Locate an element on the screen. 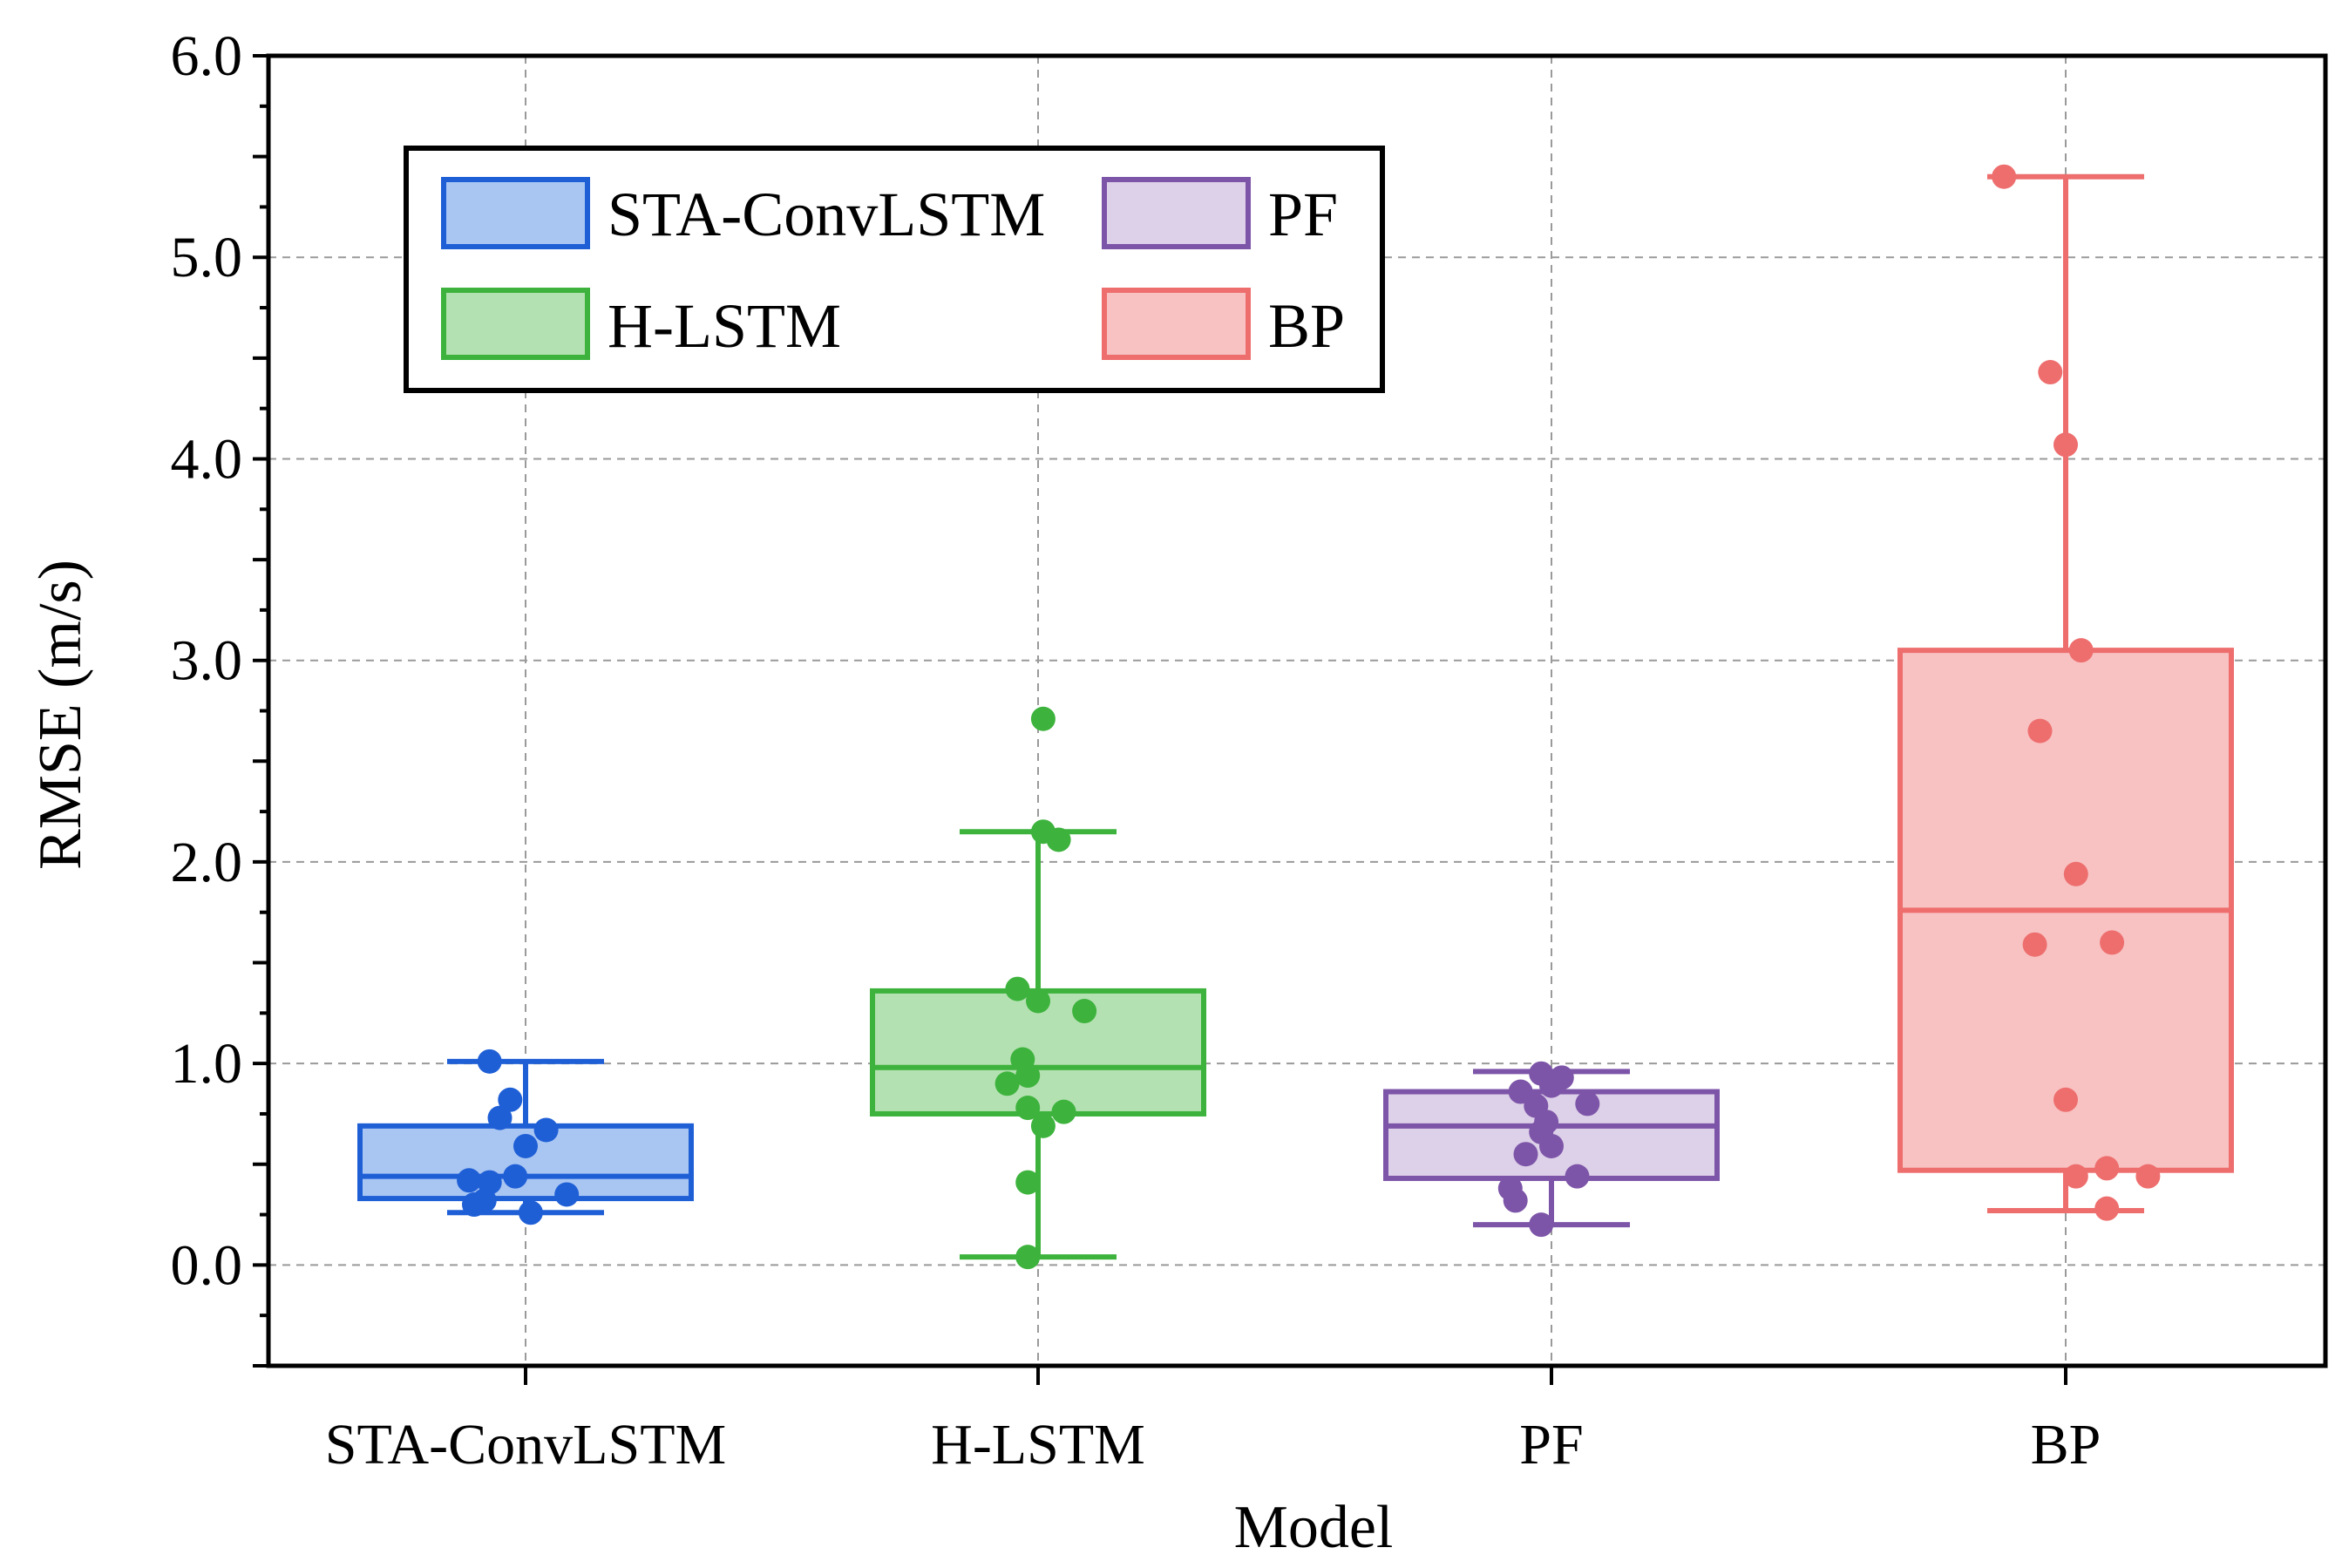 The height and width of the screenshot is (1568, 2342). y-tick-label: 3.0 is located at coordinates (207, 661).